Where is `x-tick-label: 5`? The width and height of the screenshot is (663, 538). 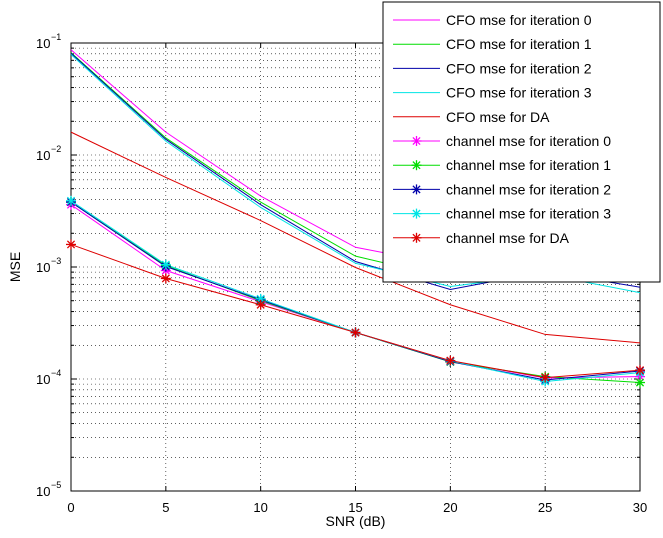
x-tick-label: 5 is located at coordinates (165, 507).